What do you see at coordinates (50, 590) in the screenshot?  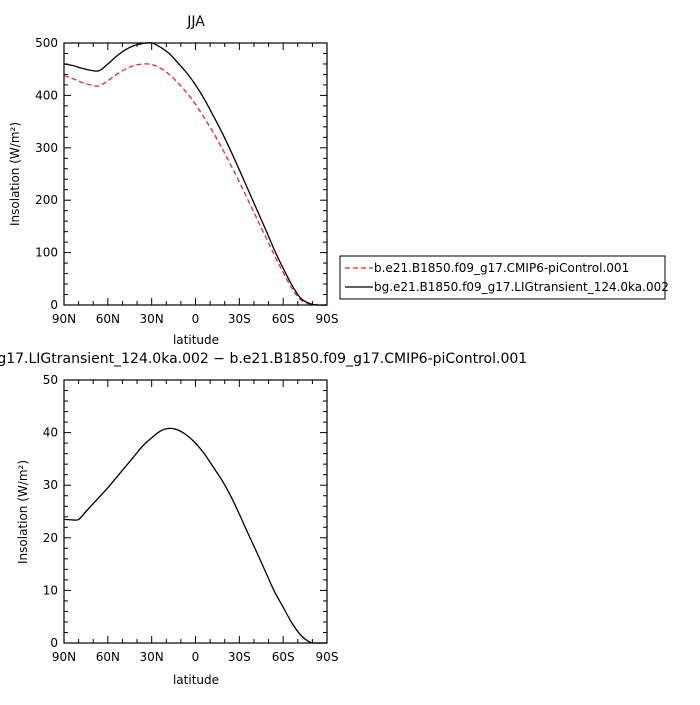 I see `y-tick-label: 10` at bounding box center [50, 590].